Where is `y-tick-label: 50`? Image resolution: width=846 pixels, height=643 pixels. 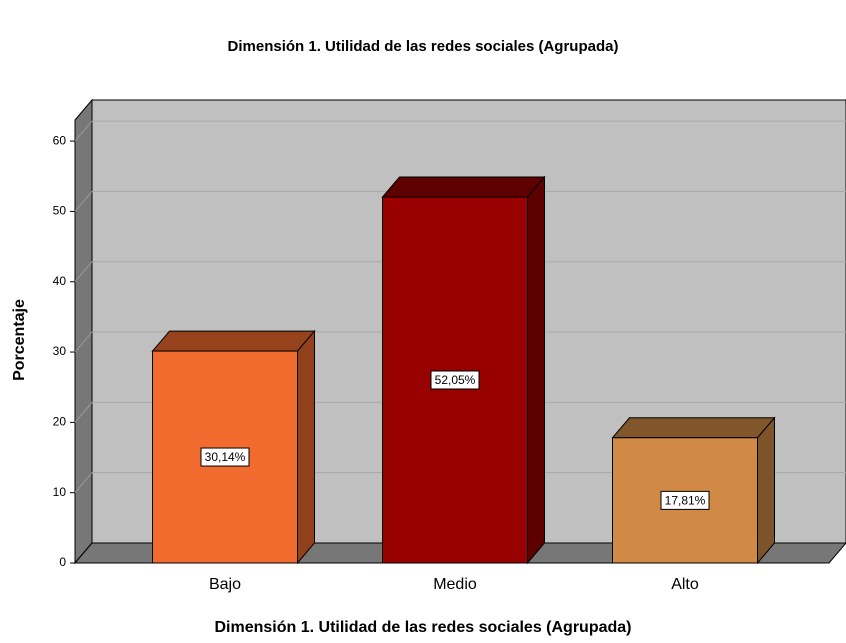 y-tick-label: 50 is located at coordinates (60, 211).